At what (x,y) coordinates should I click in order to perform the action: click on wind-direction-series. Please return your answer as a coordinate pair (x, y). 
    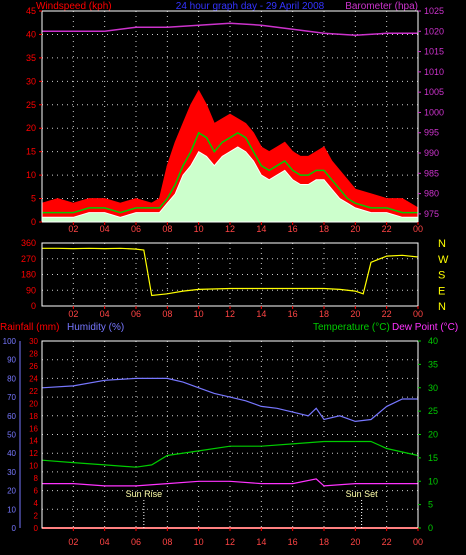
    Looking at the image, I should click on (230, 272).